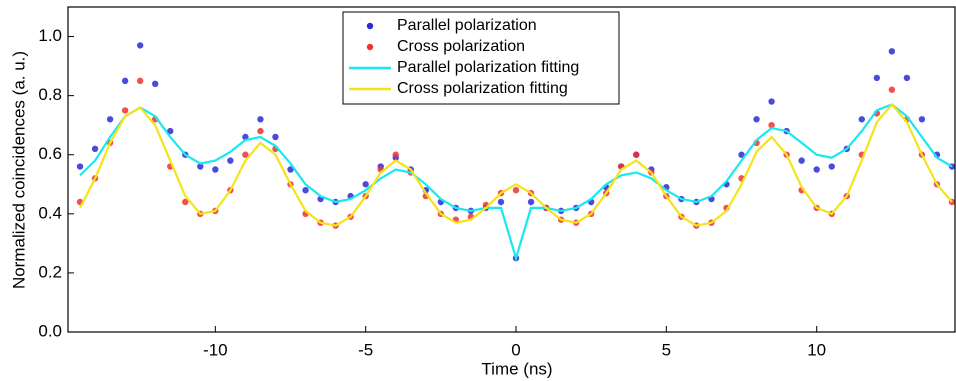  Describe the element at coordinates (50, 212) in the screenshot. I see `y-tick-label: 0.4` at that location.